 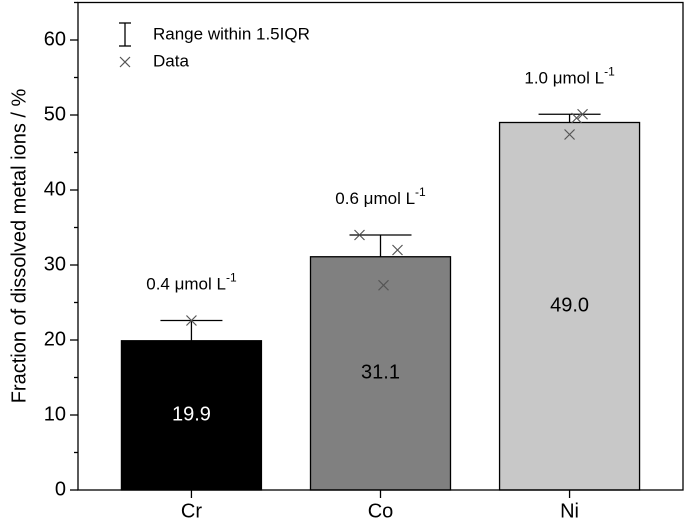 I want to click on legend: Range within 1.5IQR Data, so click(x=214, y=46).